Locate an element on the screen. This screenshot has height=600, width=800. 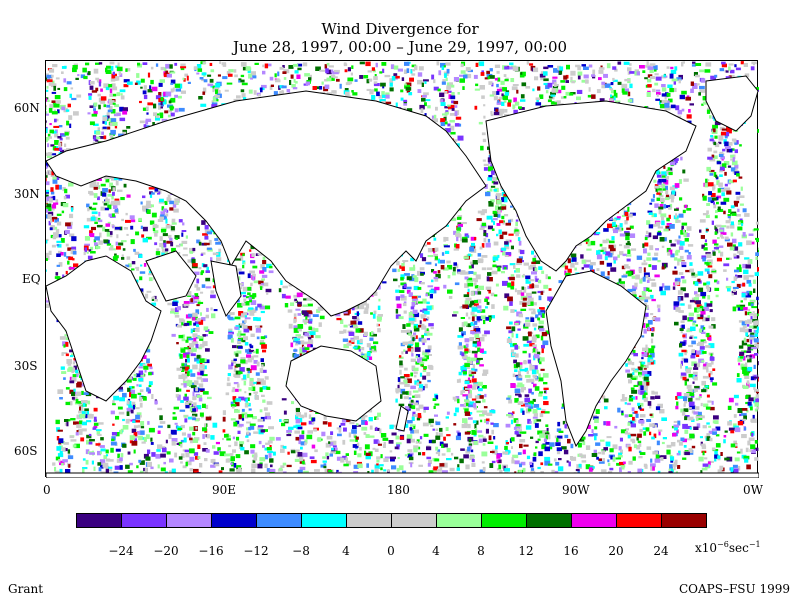
legend-tick-label-3: −12 is located at coordinates (256, 551).